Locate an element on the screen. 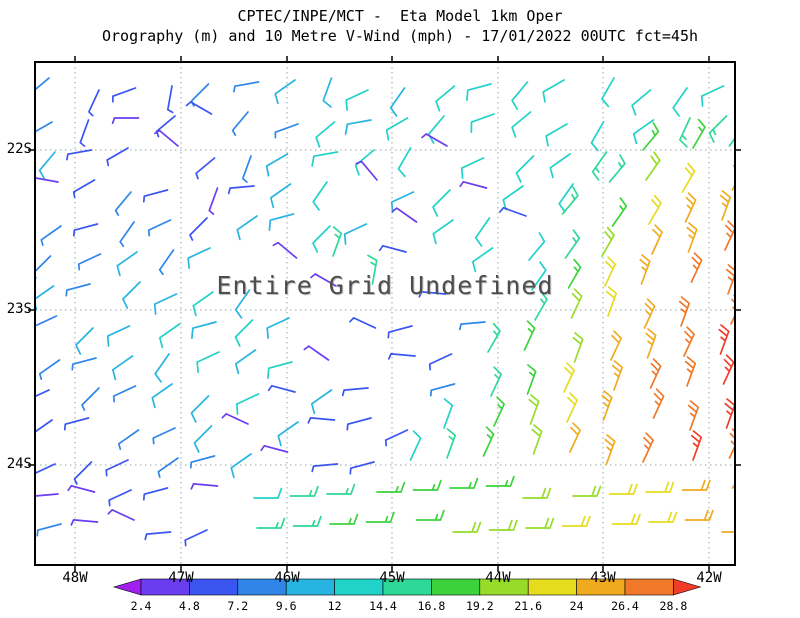 The width and height of the screenshot is (800, 618). lon-axis-label: 45W is located at coordinates (392, 578).